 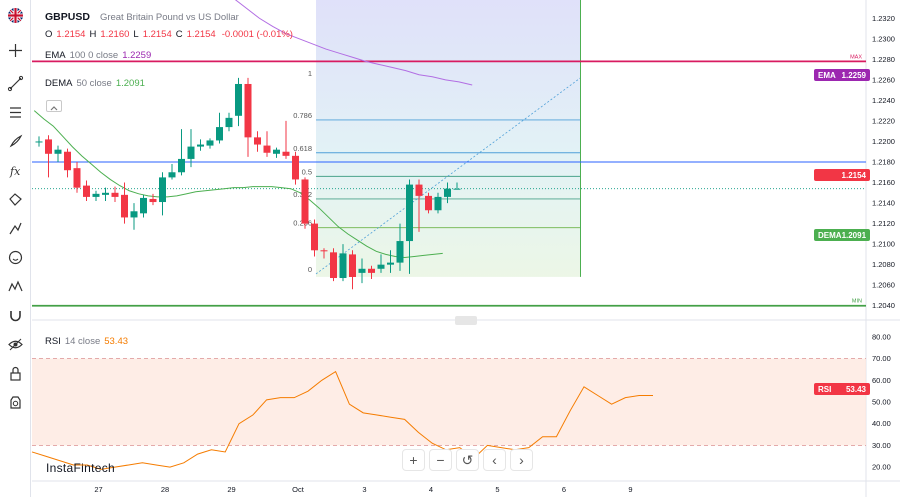 I want to click on last-price-value: 1.2154, so click(x=853, y=175).